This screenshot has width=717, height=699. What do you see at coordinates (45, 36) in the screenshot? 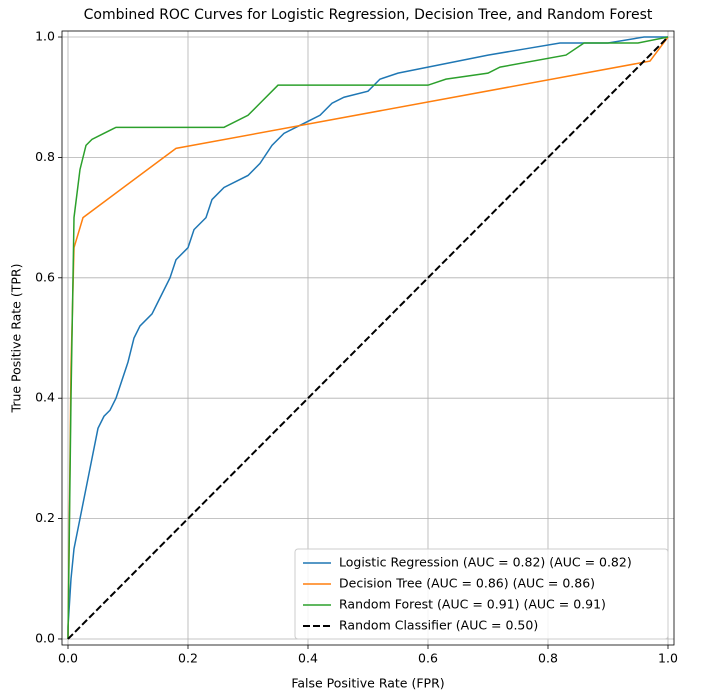
I see `y-tick-label: 1.0` at bounding box center [45, 36].